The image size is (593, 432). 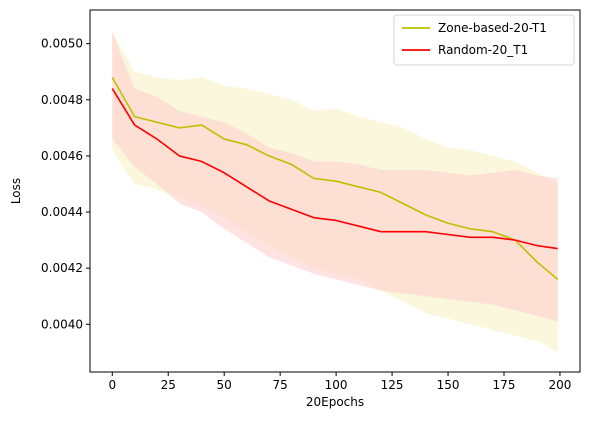 What do you see at coordinates (335, 402) in the screenshot?
I see `x-axis-label: 20Epochs` at bounding box center [335, 402].